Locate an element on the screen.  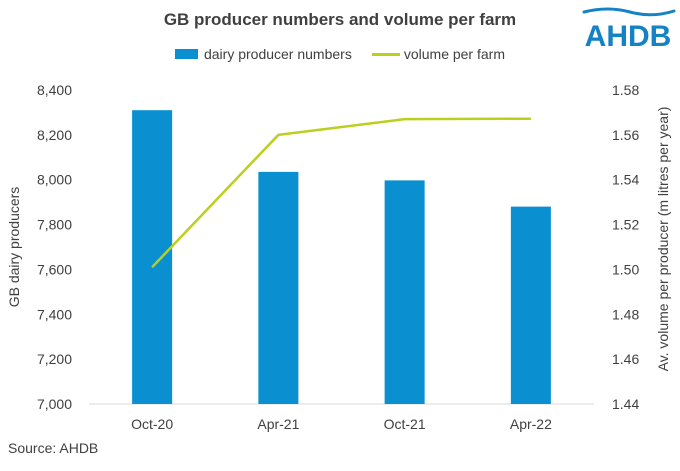
y2-tick-label: 1.48 is located at coordinates (625, 314).